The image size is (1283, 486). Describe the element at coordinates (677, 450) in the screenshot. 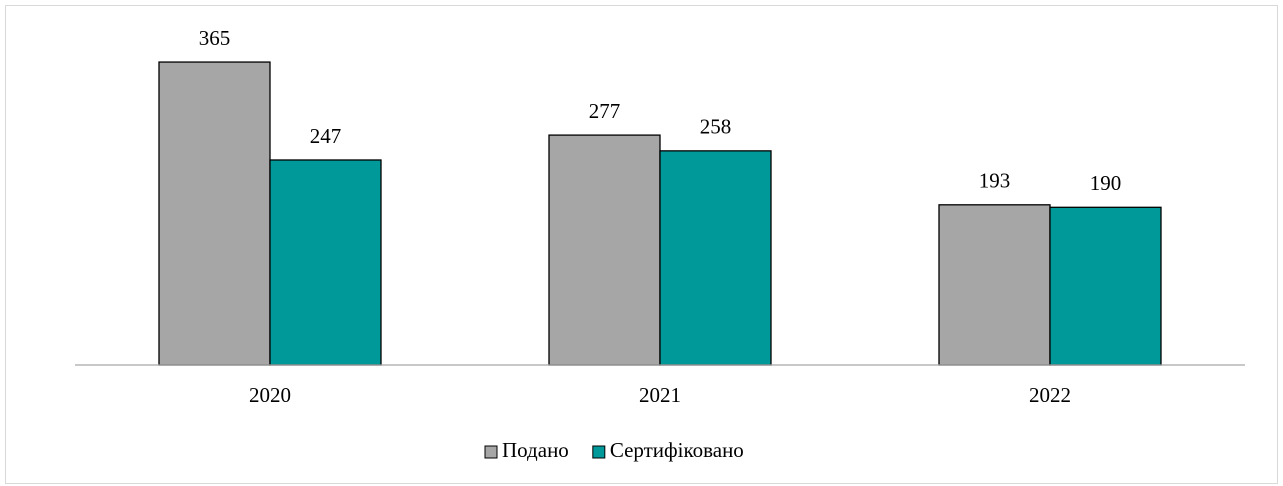

I see `legend-label: Сертифіковано` at that location.